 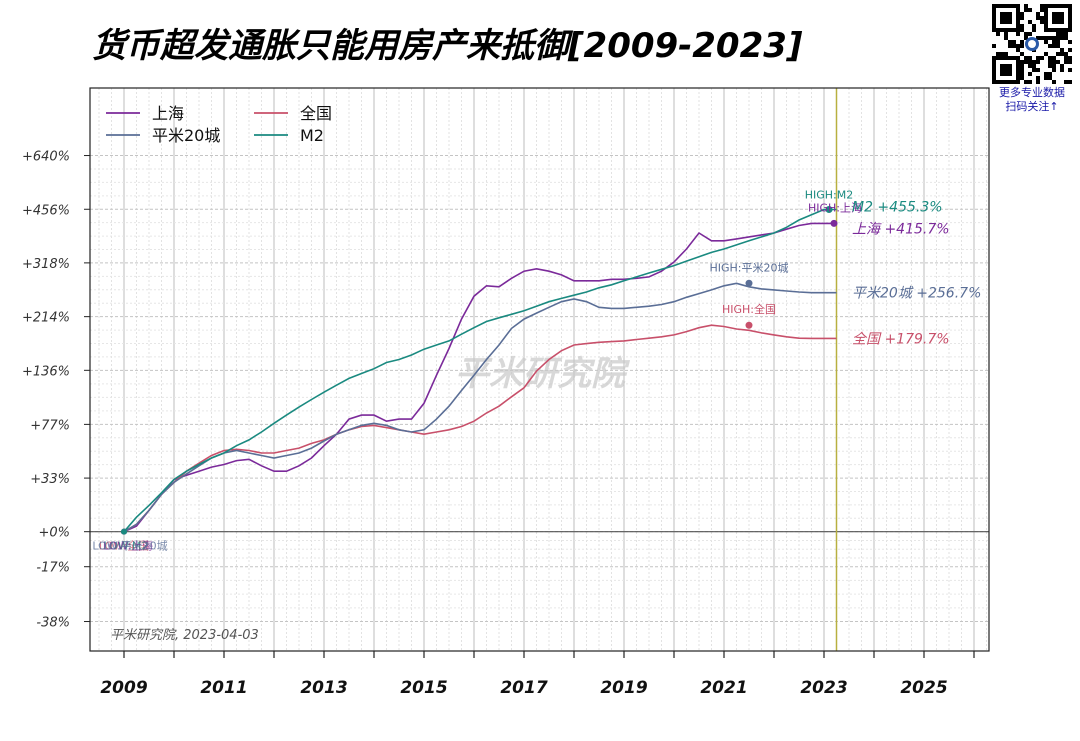 I want to click on chart-title: 货币超发通胀只能用房产来抵御[2009-2023], so click(x=447, y=46).